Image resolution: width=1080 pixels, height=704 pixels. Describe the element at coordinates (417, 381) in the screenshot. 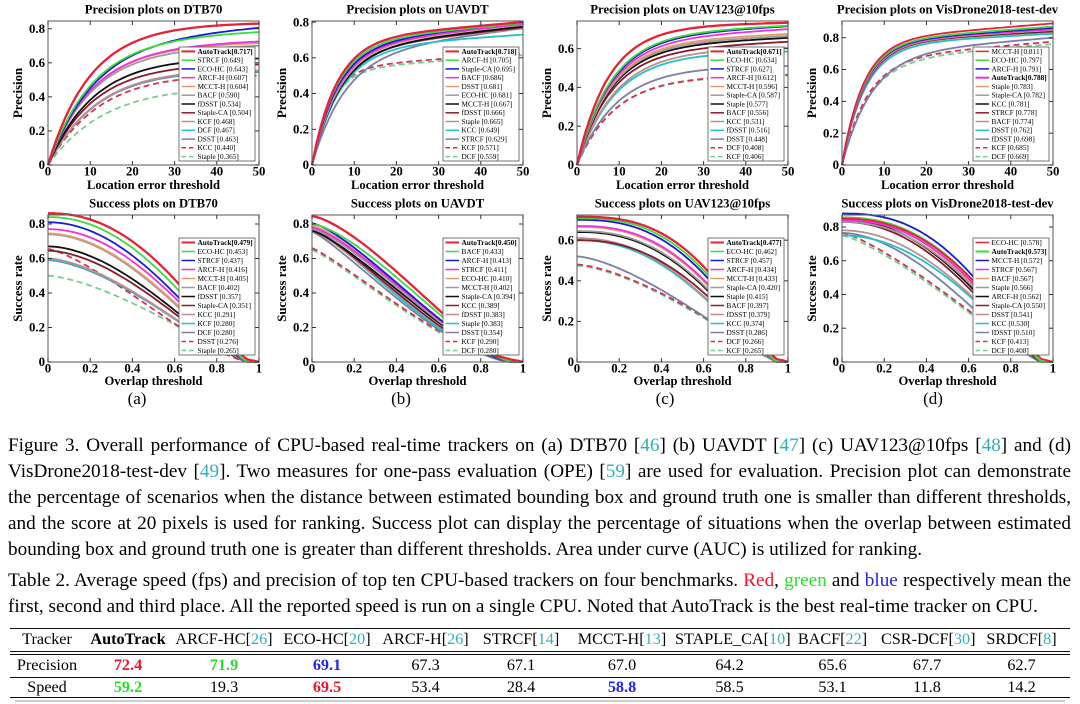

I see `svg-text: Overlap threshold` at that location.